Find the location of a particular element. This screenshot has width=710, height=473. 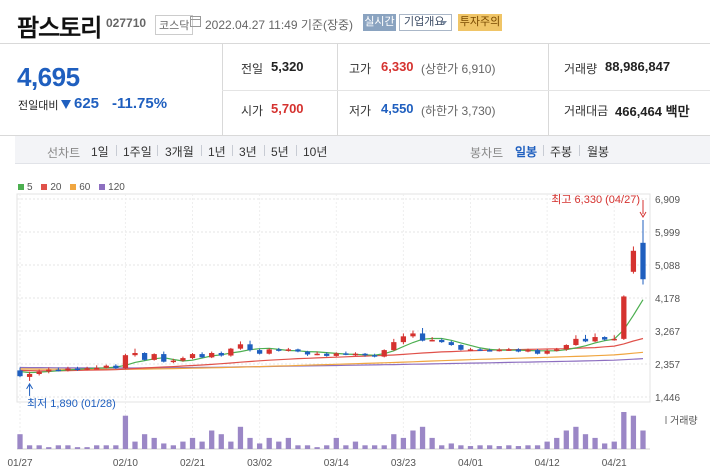

period-5y: 5년 is located at coordinates (280, 152).